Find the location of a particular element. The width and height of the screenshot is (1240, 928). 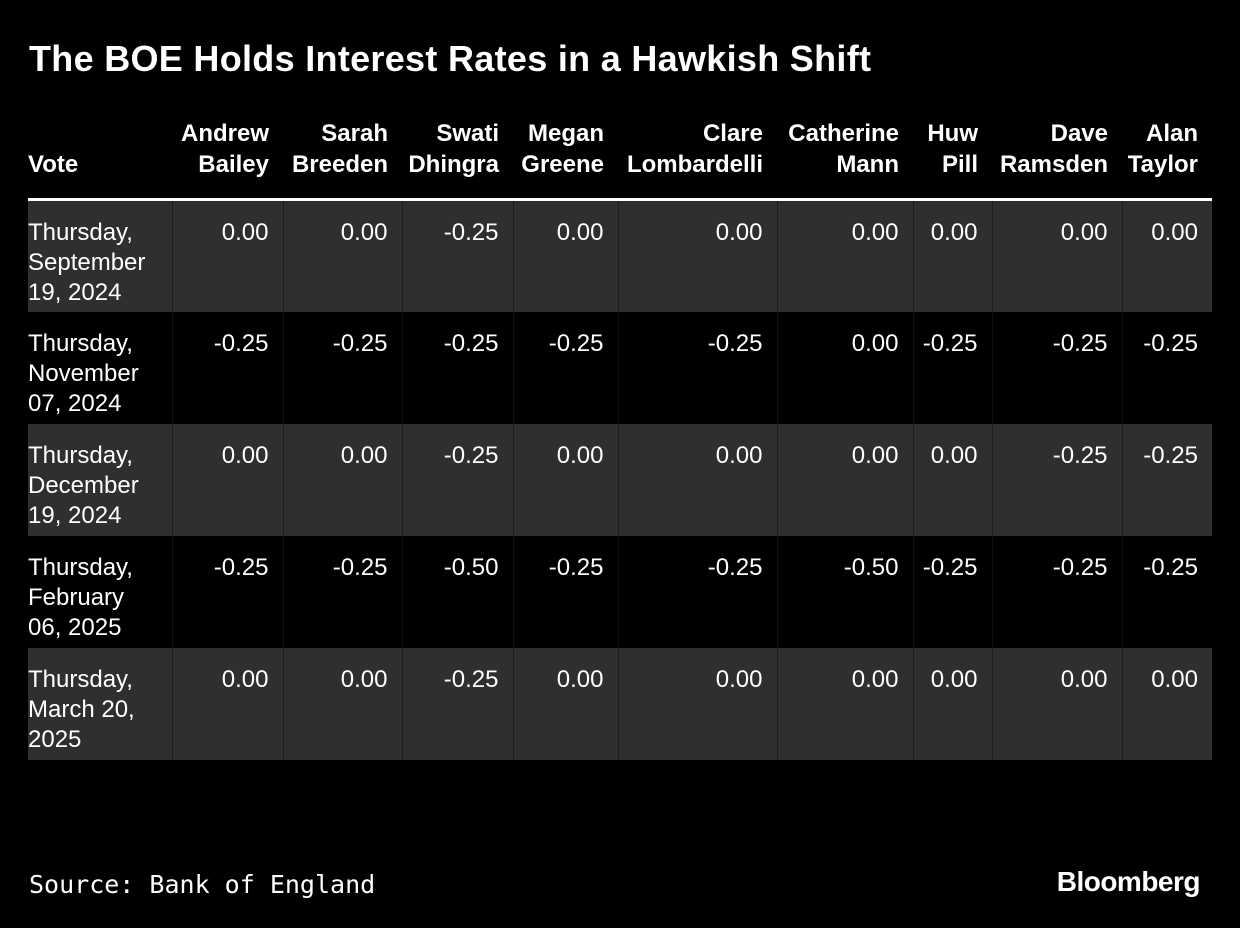

row-date: Thursday, November 07, 2024 is located at coordinates (100, 367).